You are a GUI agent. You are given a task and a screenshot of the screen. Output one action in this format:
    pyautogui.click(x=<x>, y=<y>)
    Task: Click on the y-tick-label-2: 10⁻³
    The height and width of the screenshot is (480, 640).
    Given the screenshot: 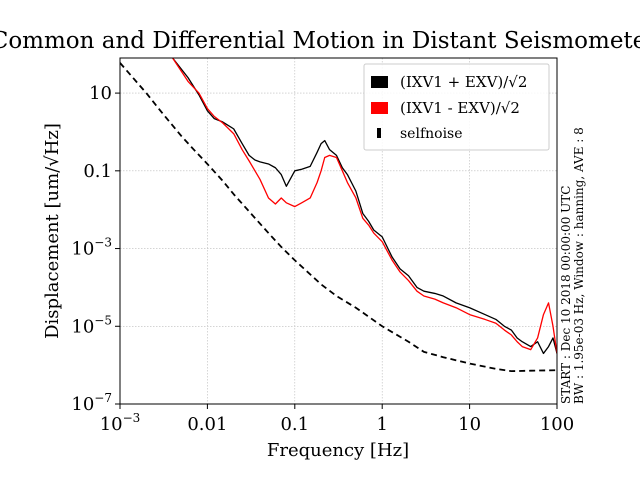 What is the action you would take?
    pyautogui.click(x=91, y=248)
    